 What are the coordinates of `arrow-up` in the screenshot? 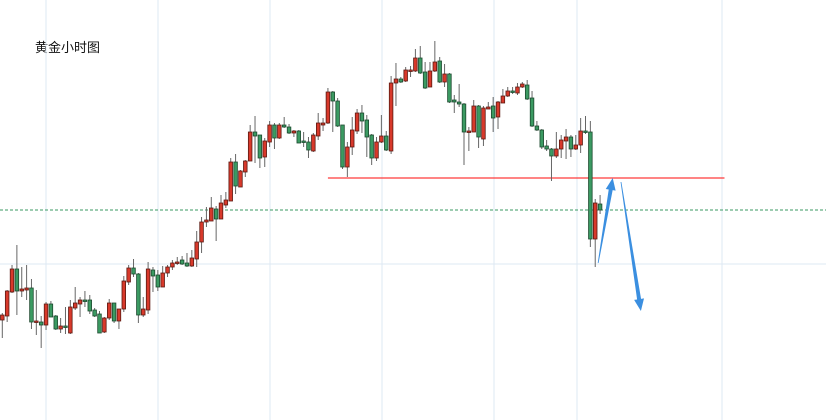 It's located at (606, 221).